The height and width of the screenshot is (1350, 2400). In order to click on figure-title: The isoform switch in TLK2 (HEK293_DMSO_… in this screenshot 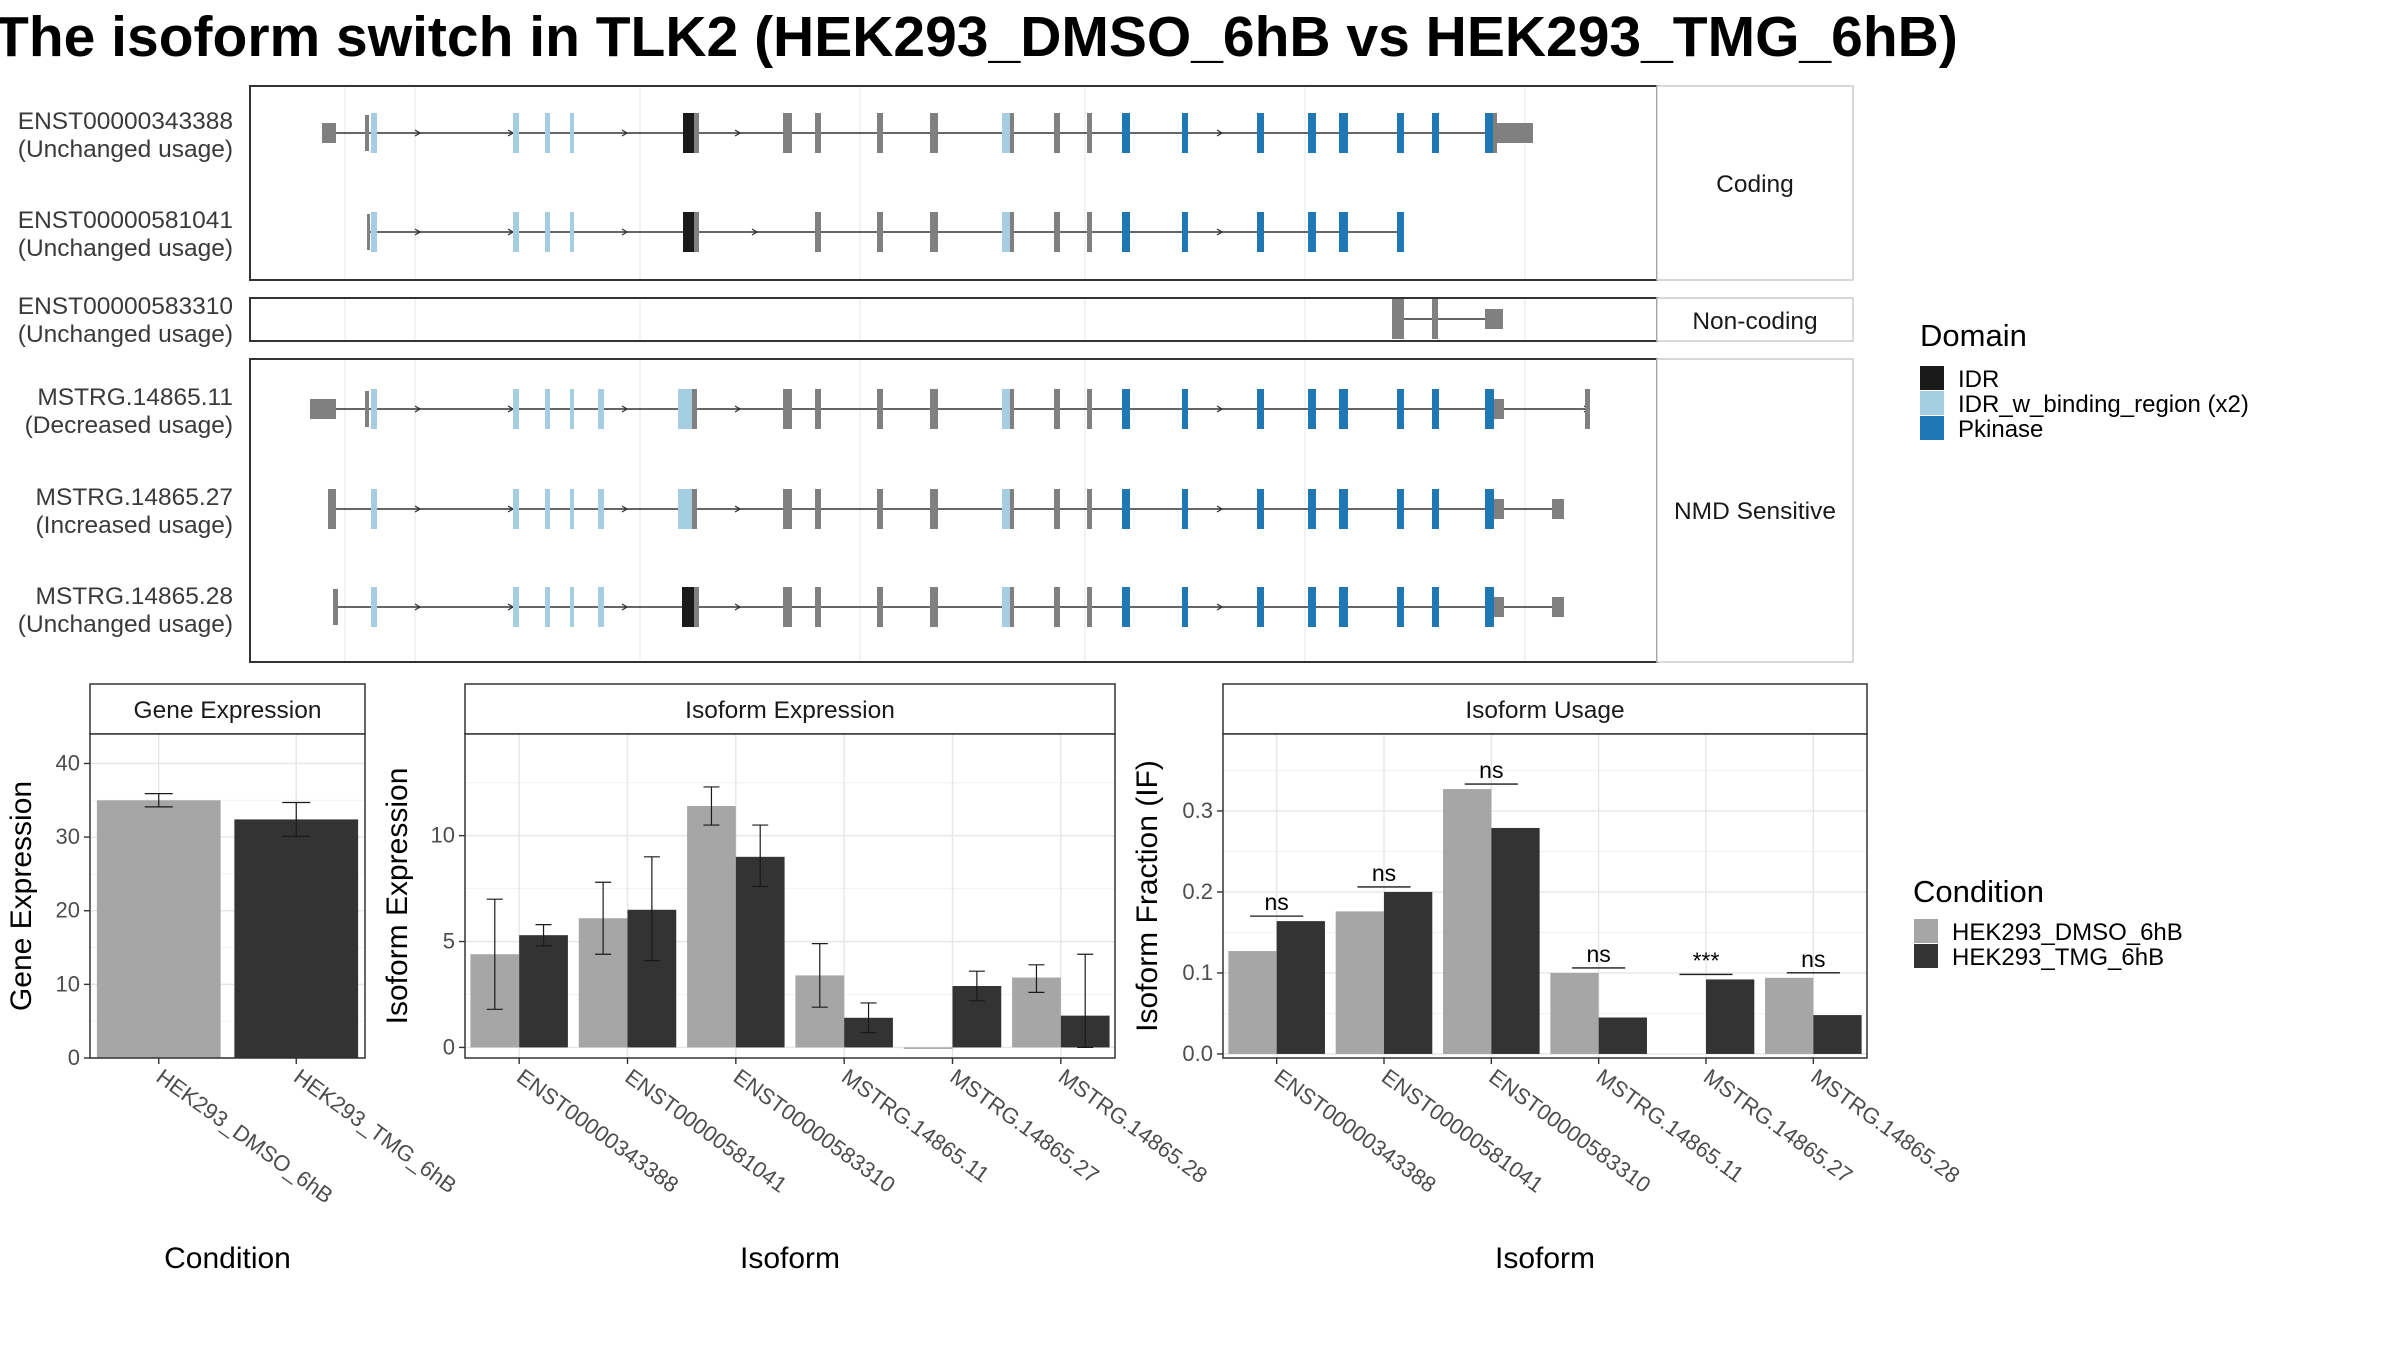, I will do `click(979, 37)`.